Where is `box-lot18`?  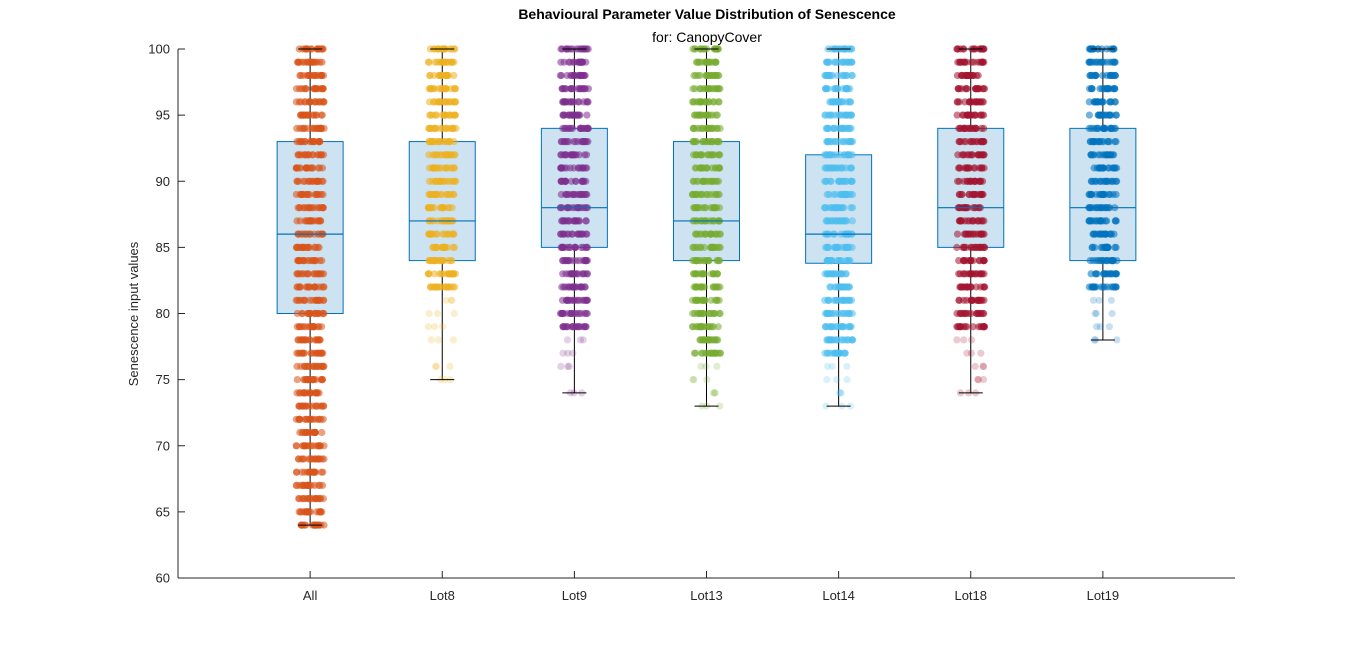
box-lot18 is located at coordinates (971, 187).